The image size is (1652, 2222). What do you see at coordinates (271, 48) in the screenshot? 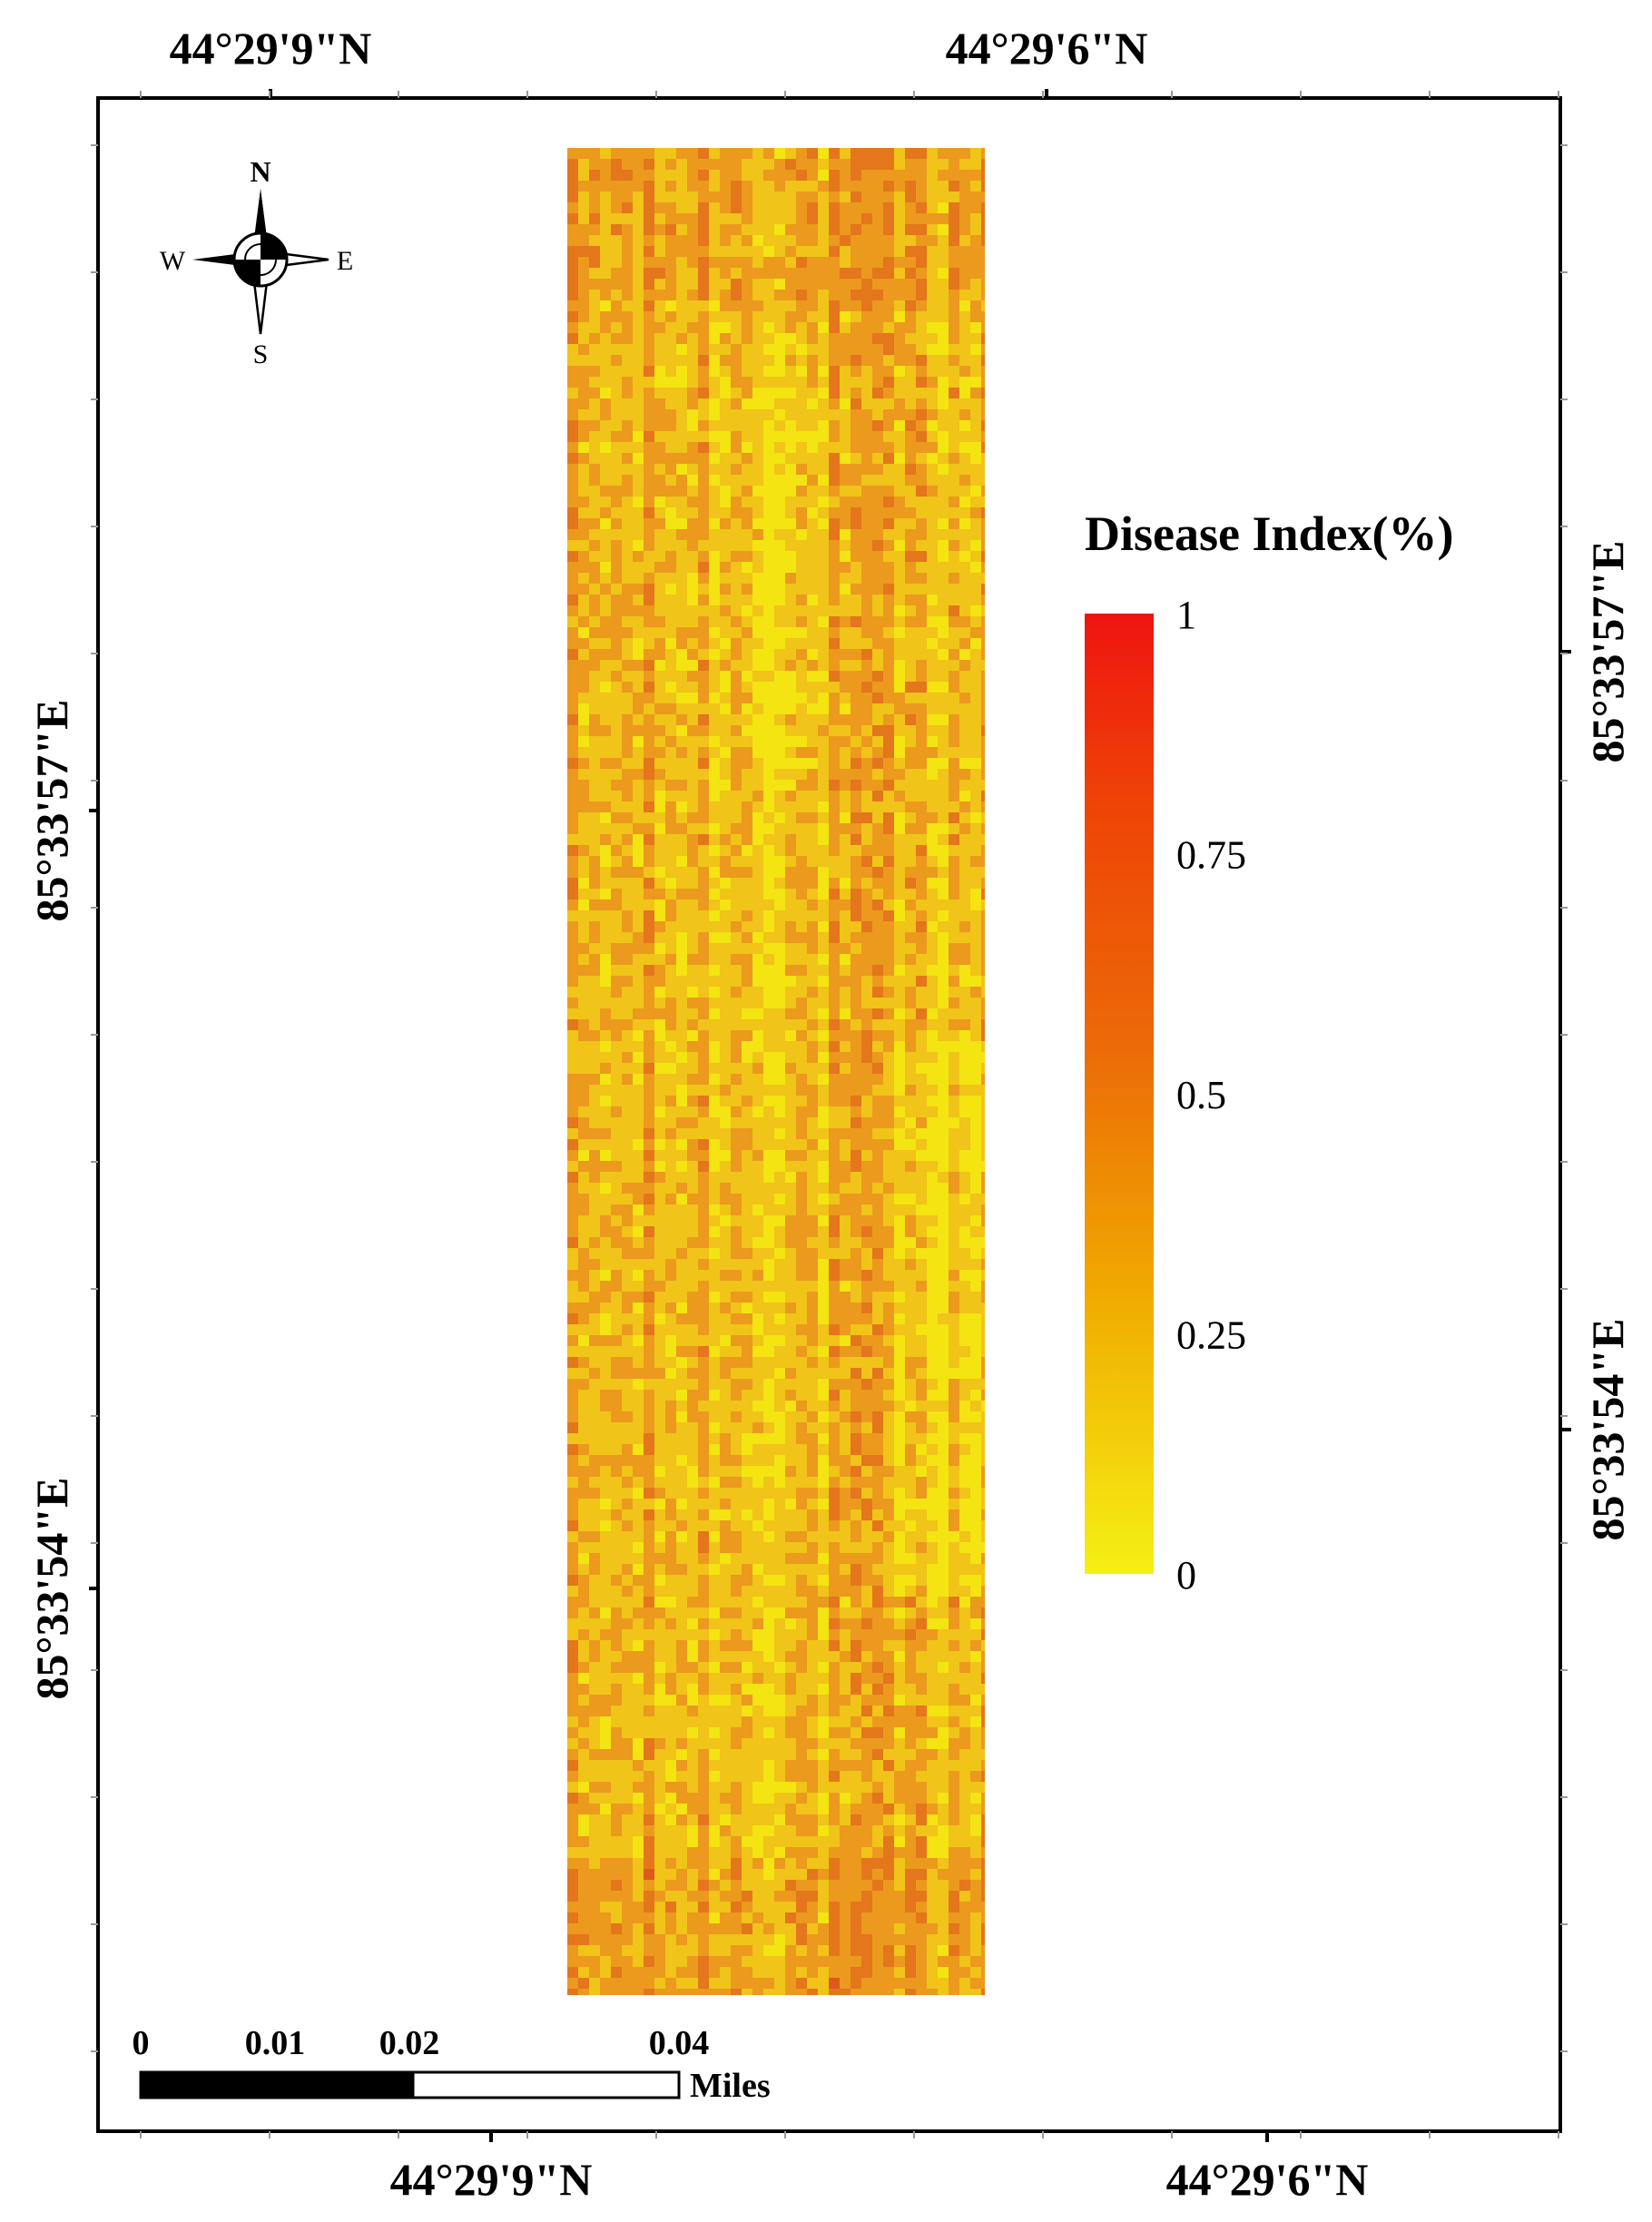
I see `top-lon-label-1: 44°29'9"N` at bounding box center [271, 48].